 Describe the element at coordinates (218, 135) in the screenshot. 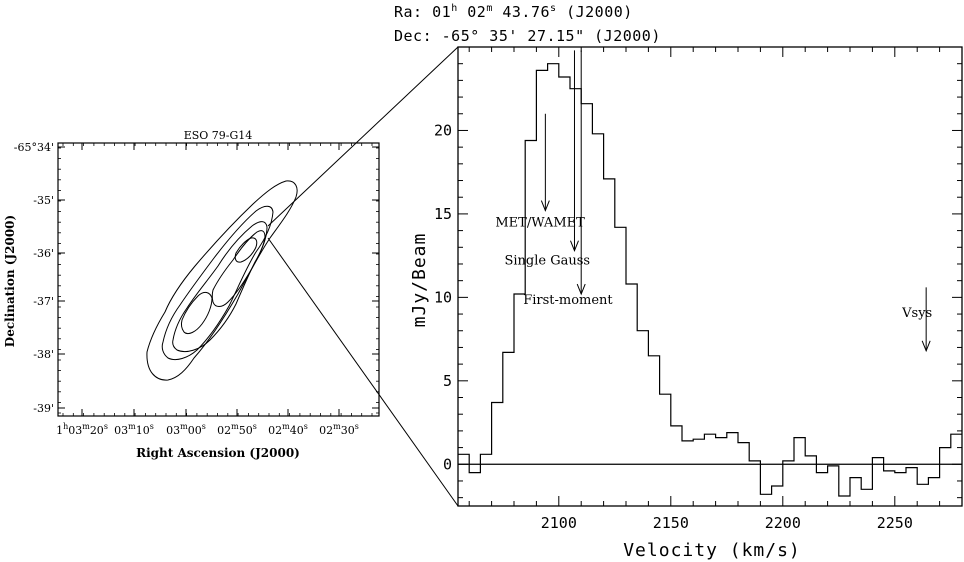

I see `contour-title: ESO 79-G14` at that location.